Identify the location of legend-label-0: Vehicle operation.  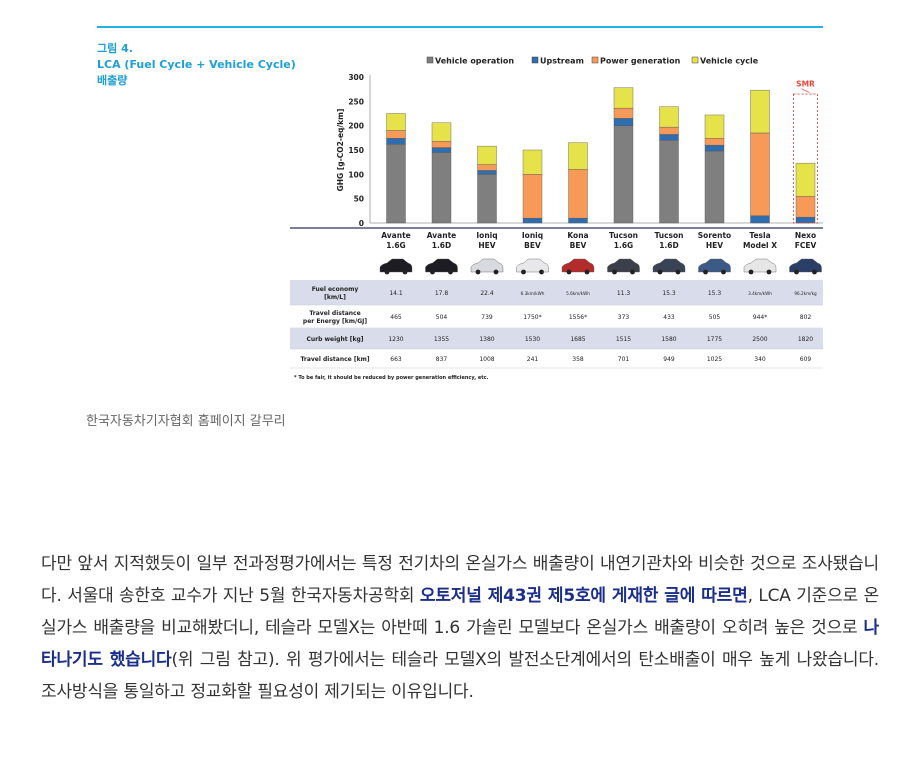
(474, 61).